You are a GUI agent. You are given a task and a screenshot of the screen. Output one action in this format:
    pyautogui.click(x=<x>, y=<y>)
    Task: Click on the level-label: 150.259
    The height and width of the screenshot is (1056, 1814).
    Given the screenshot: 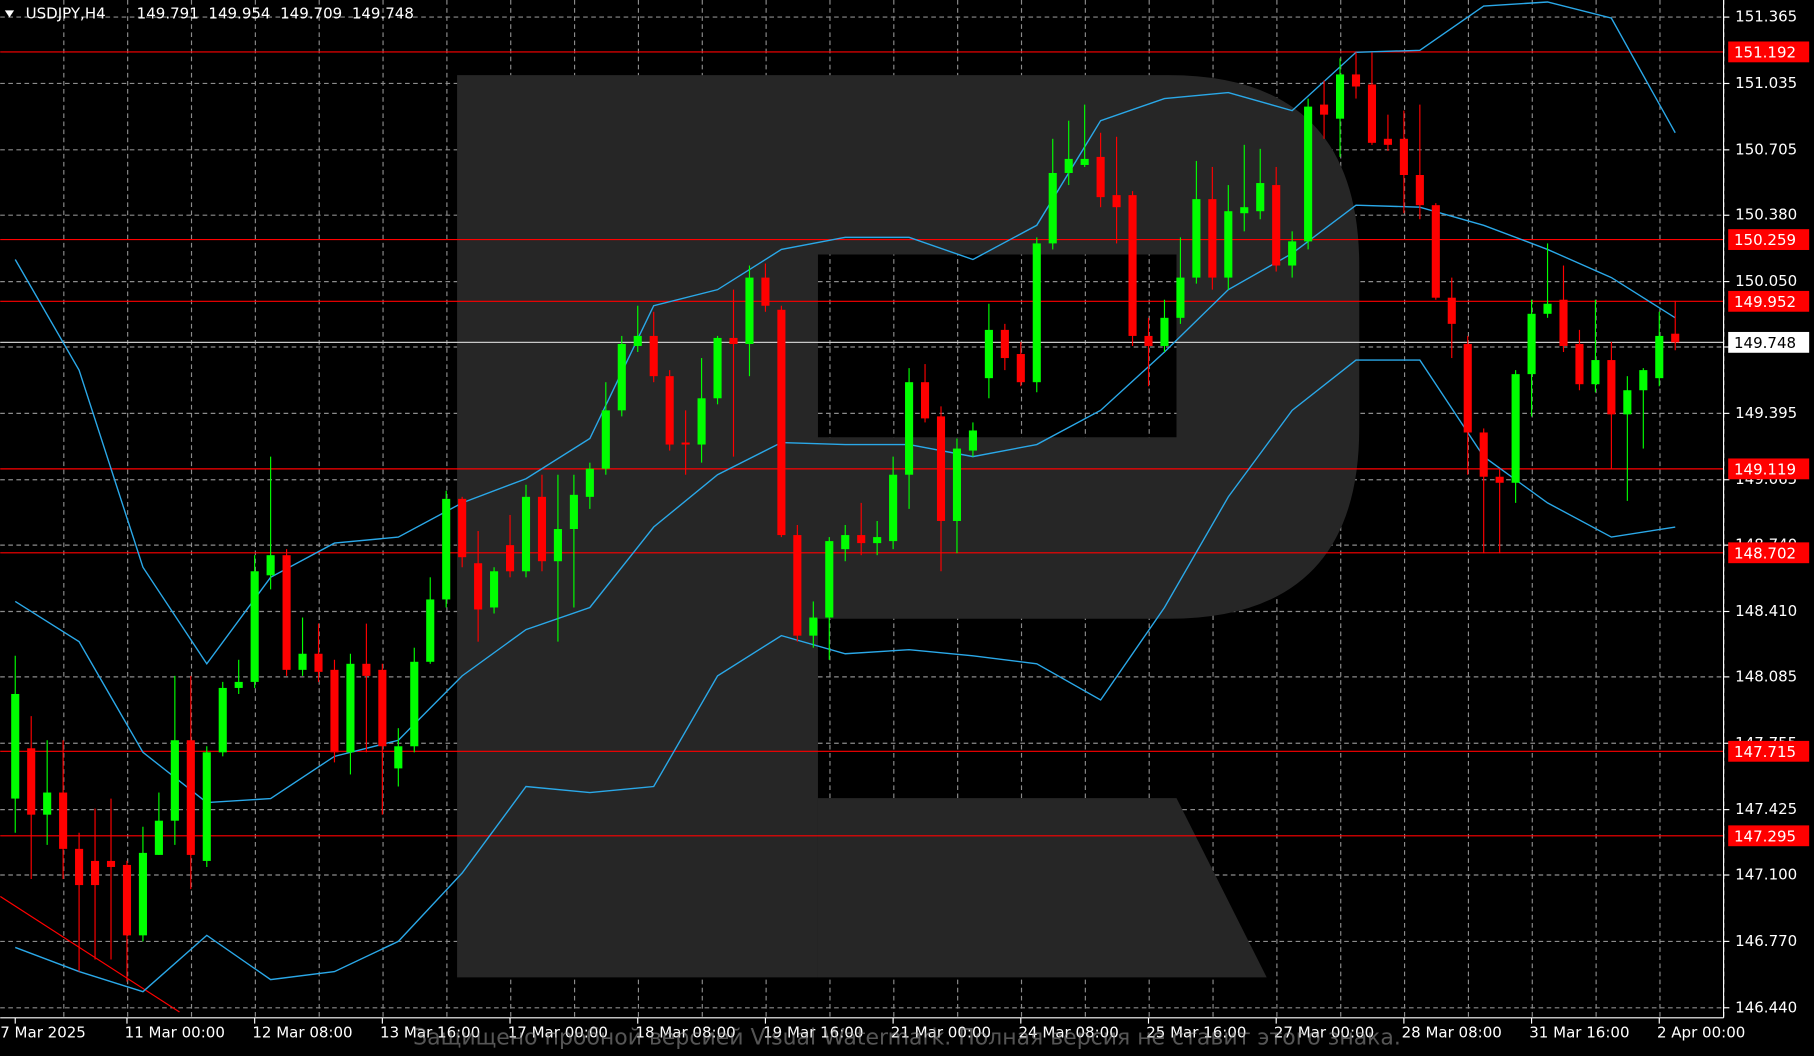 What is the action you would take?
    pyautogui.click(x=1765, y=240)
    